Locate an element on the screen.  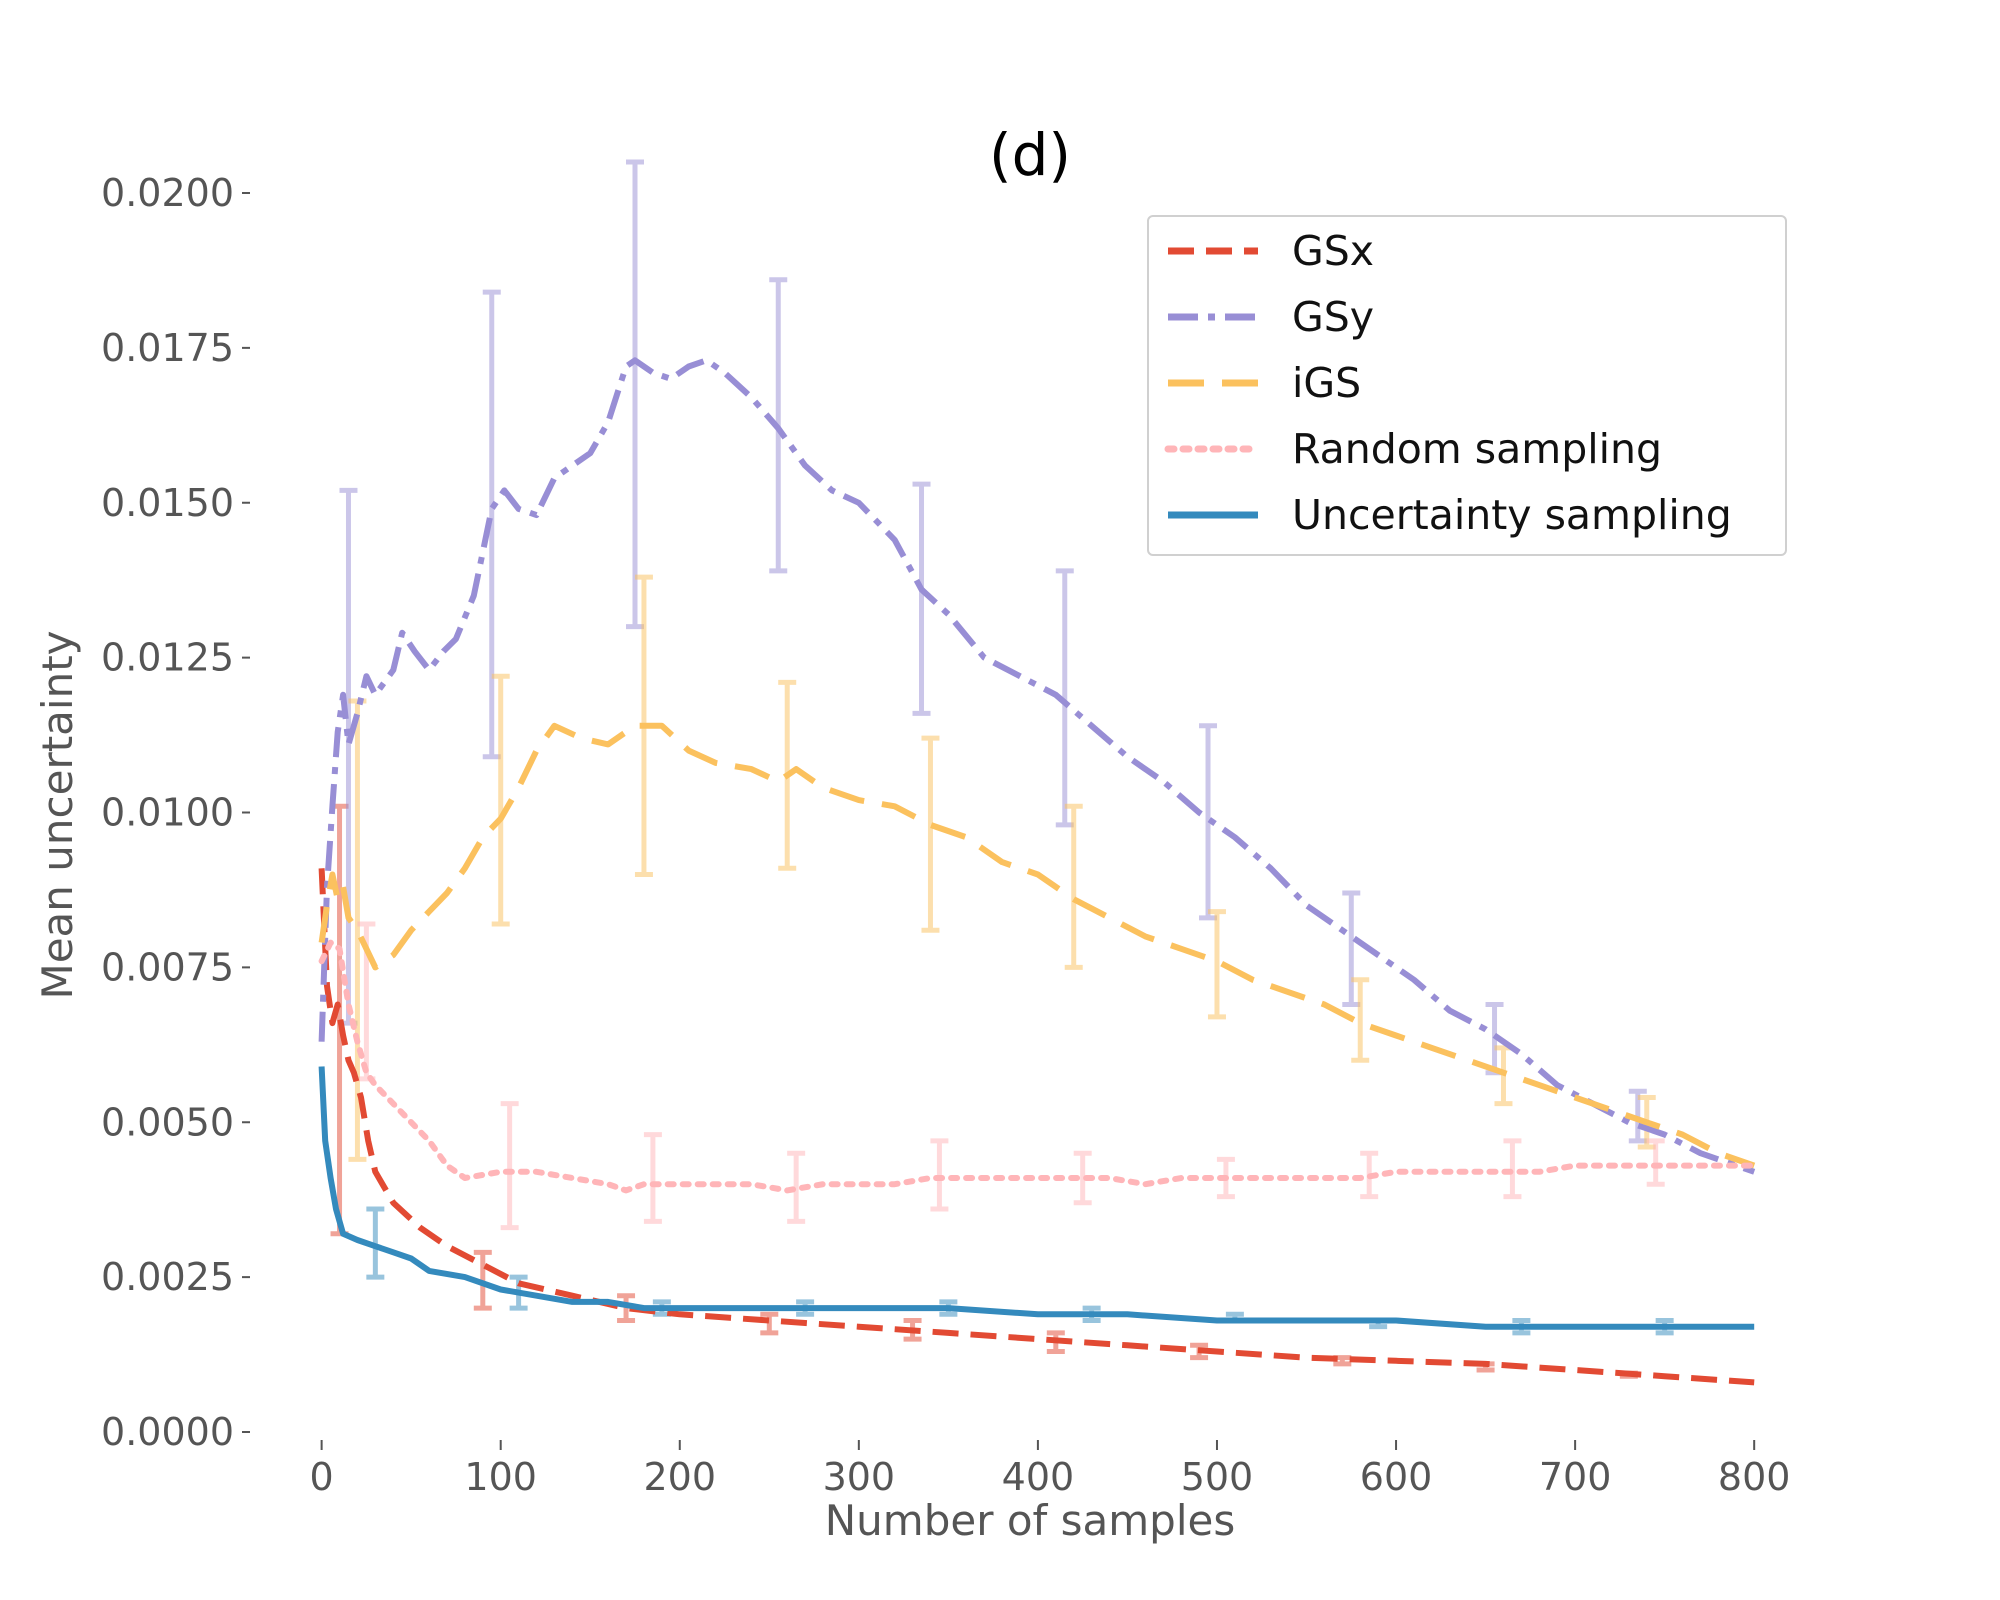
y-tick-label: 0.0175 is located at coordinates (167, 348).